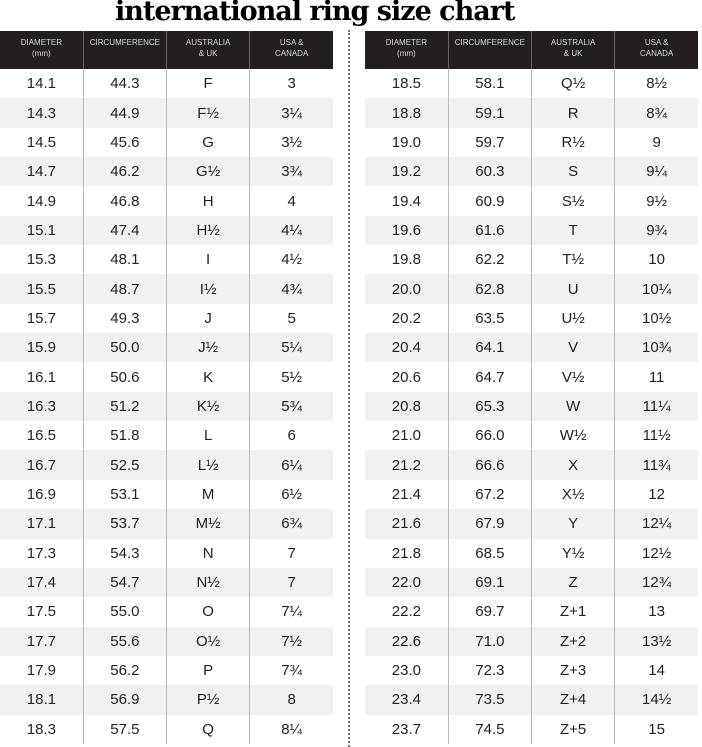  Describe the element at coordinates (124, 553) in the screenshot. I see `cell-circumference: 54.3` at that location.